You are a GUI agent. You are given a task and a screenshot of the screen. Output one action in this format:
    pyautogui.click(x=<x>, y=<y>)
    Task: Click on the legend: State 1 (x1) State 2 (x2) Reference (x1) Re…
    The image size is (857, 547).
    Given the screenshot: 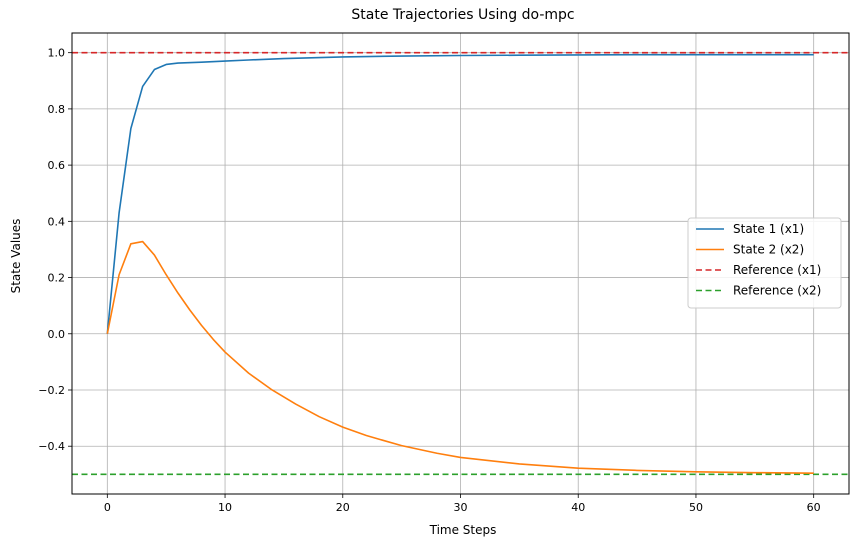 What is the action you would take?
    pyautogui.click(x=764, y=263)
    